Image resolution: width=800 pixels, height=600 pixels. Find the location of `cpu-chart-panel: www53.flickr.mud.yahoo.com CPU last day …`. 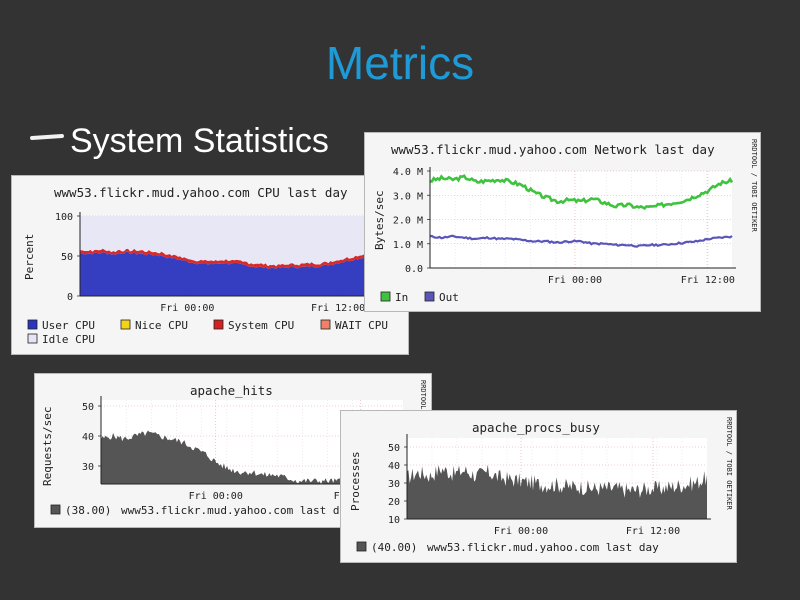

cpu-chart-panel: www53.flickr.mud.yahoo.com CPU last day … is located at coordinates (210, 265).